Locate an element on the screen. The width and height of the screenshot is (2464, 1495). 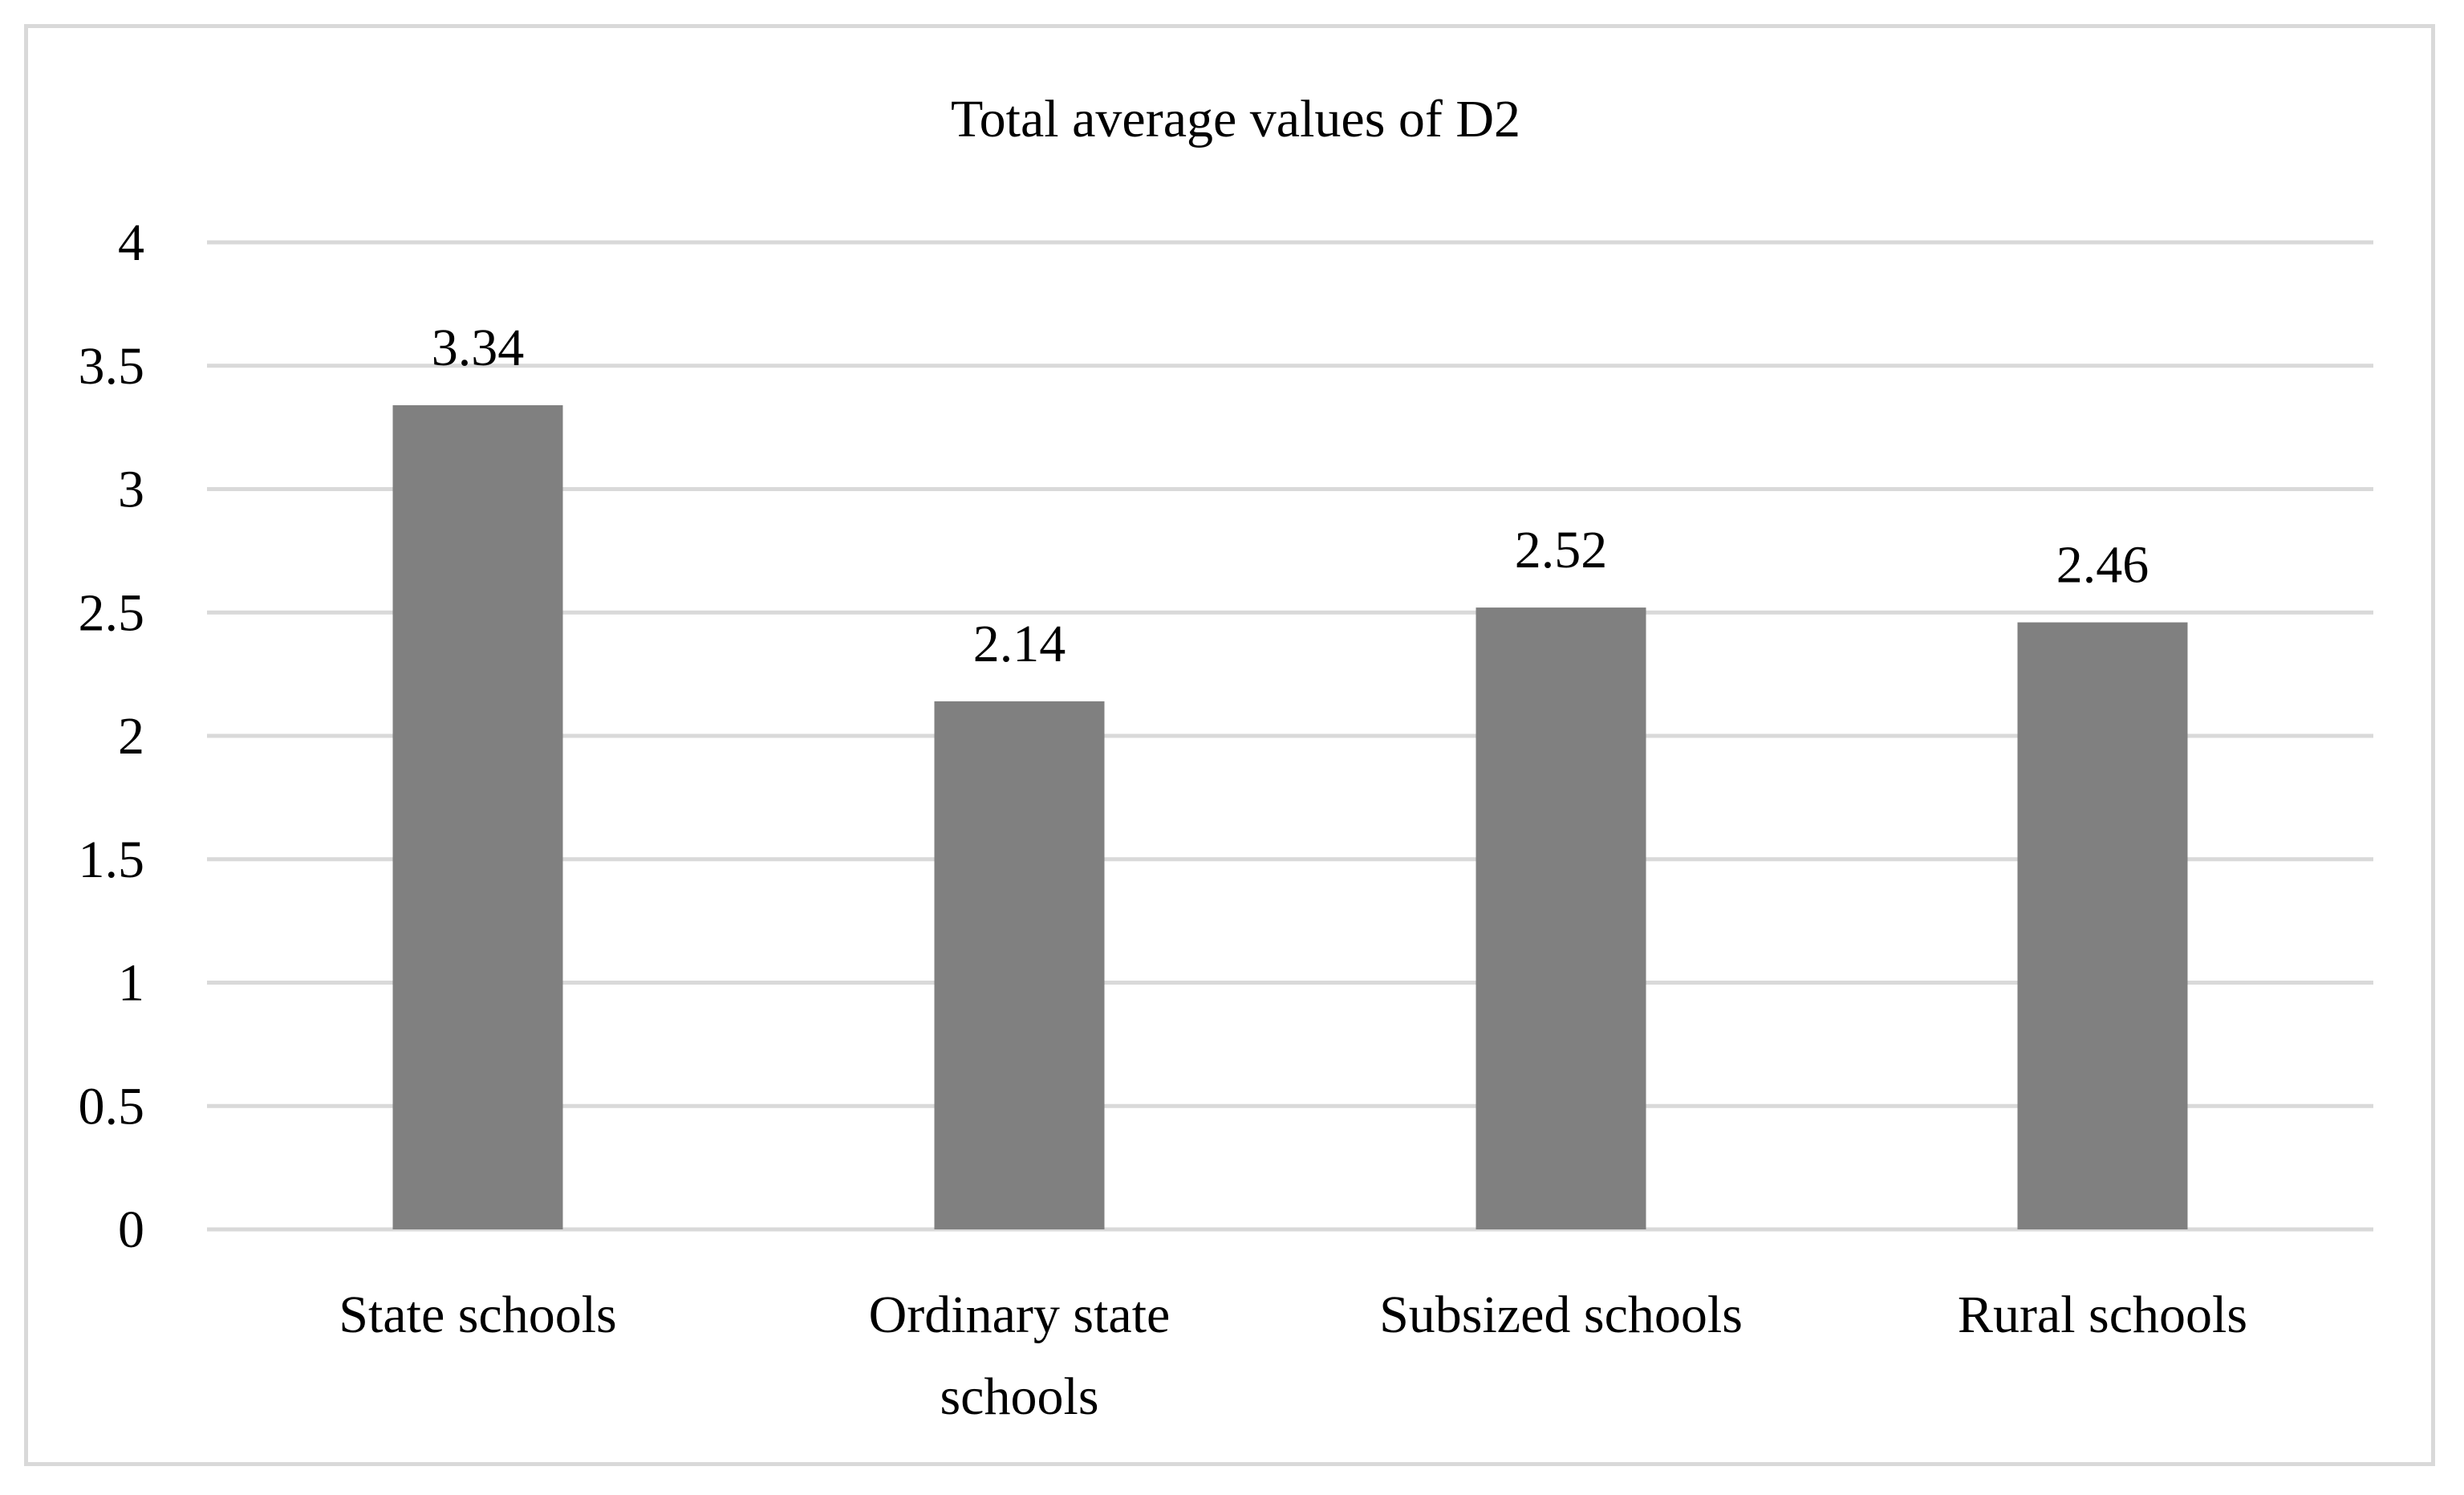
y-tick-label: 1.5 is located at coordinates (112, 860).